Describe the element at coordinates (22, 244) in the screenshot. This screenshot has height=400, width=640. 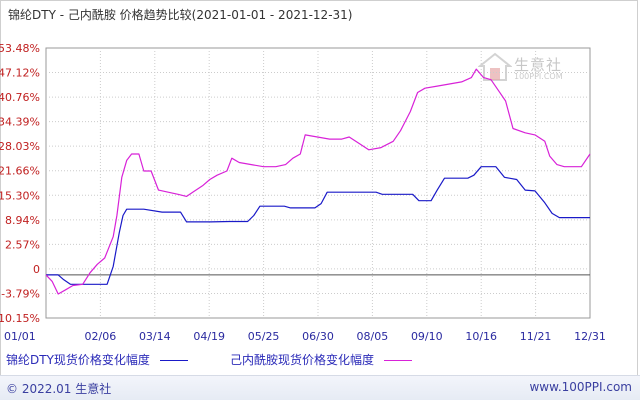
I see `y-tick-label: 2.57%` at that location.